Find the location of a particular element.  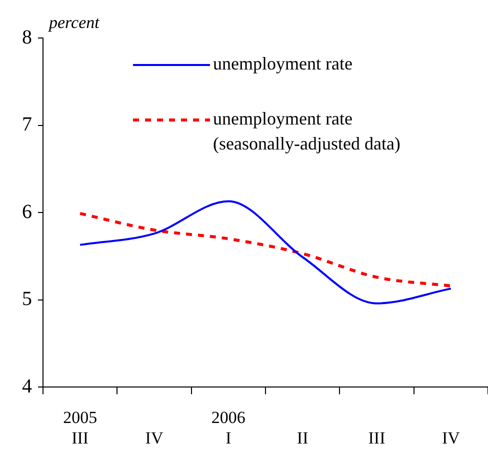

x-tick-label: 2005 III is located at coordinates (80, 428).